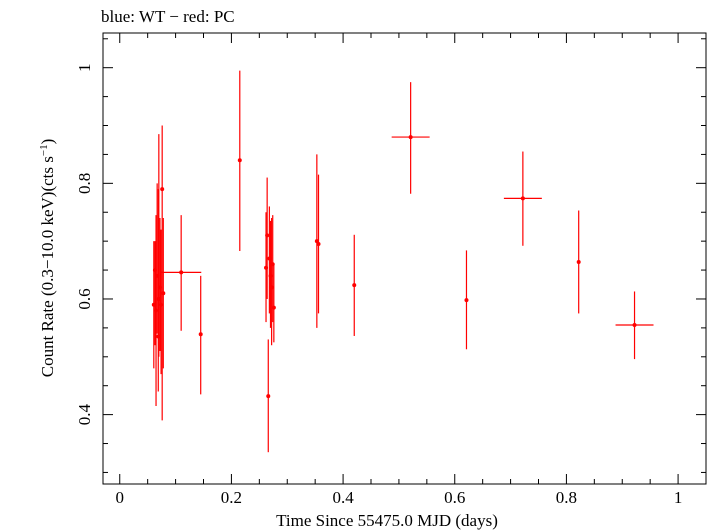 The width and height of the screenshot is (709, 532). I want to click on x-axis-label: Time Since 55475.0 MJD (days), so click(387, 520).